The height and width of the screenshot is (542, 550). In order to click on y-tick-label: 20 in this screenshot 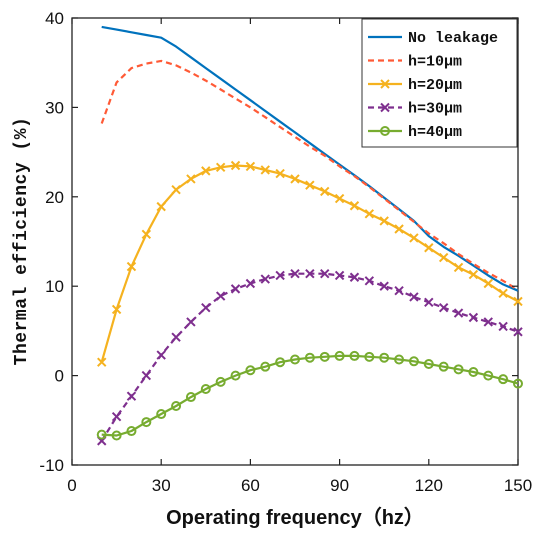, I will do `click(54, 197)`.